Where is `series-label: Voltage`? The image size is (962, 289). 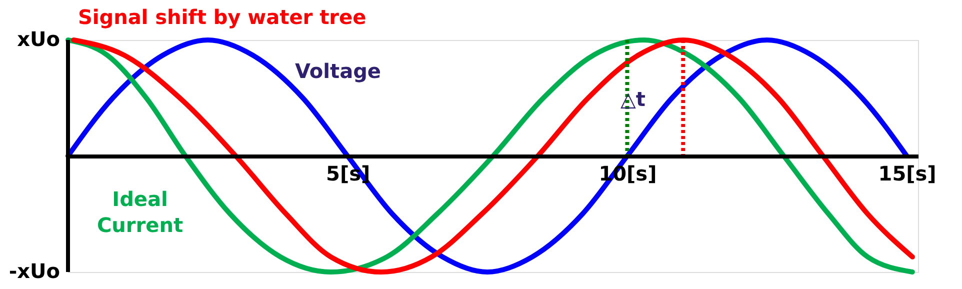
series-label: Voltage is located at coordinates (338, 71).